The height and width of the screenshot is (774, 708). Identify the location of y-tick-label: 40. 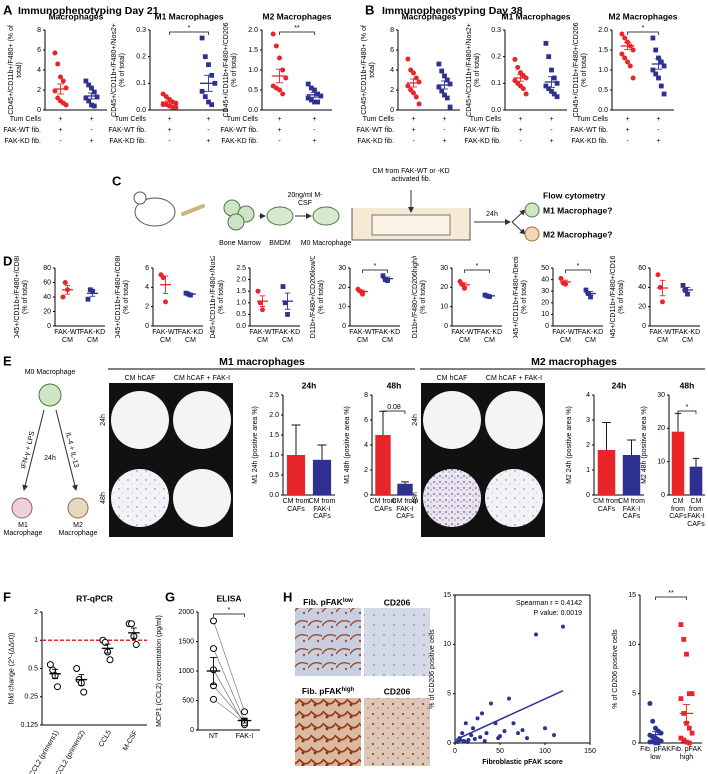
(47, 297).